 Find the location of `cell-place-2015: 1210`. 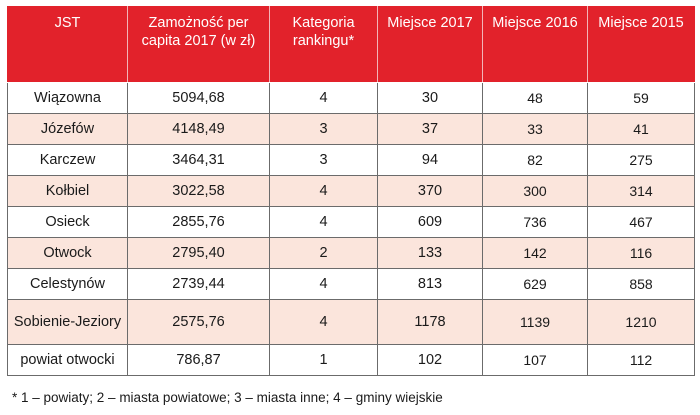

cell-place-2015: 1210 is located at coordinates (641, 322).